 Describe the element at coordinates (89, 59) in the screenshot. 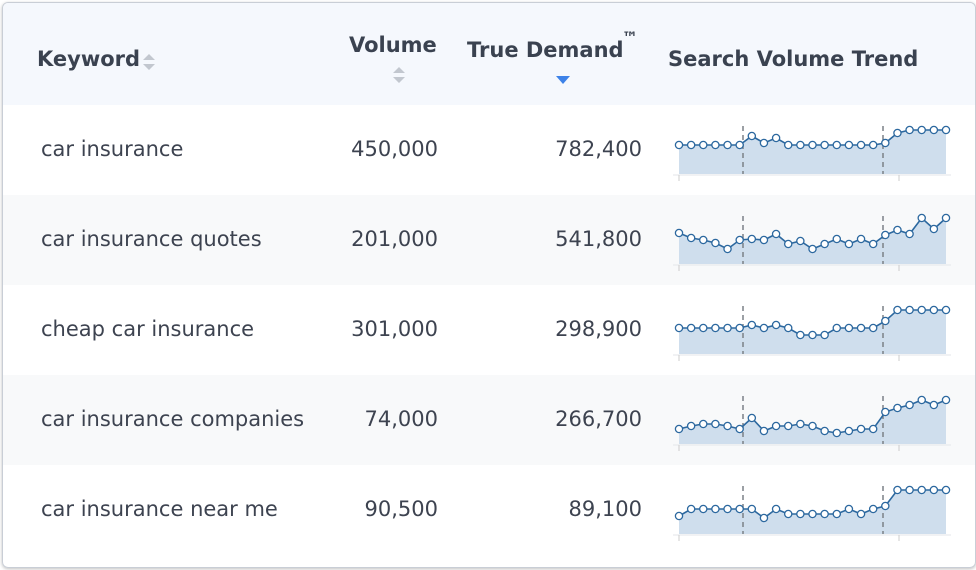

I see `keyword-header: Keyword` at that location.